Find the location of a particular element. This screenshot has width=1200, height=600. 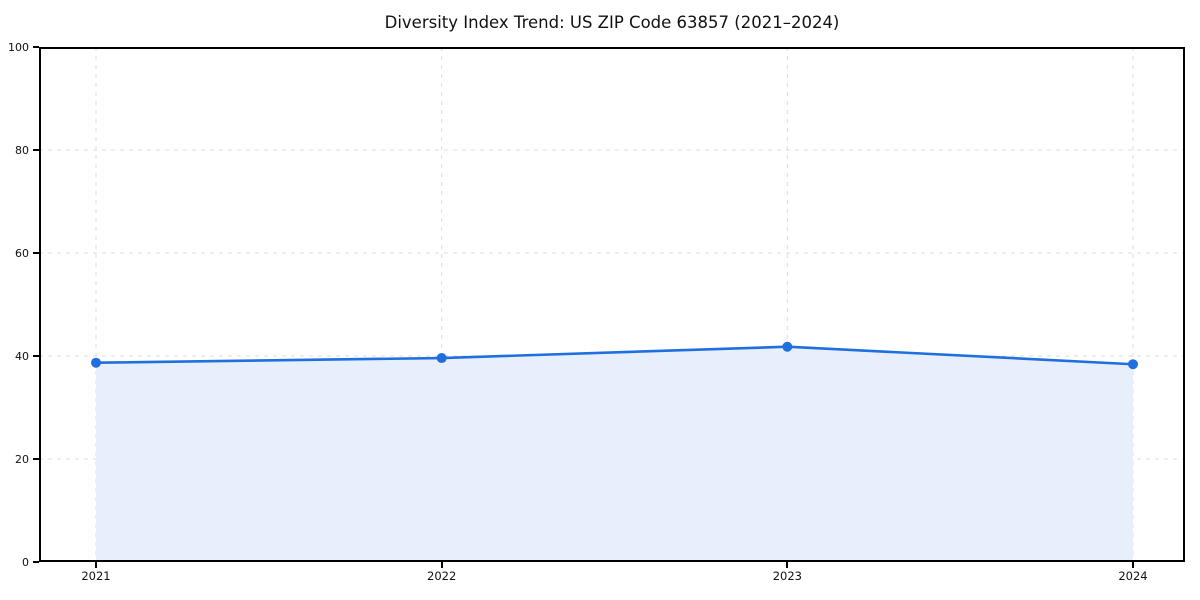

series-line is located at coordinates (614, 355).